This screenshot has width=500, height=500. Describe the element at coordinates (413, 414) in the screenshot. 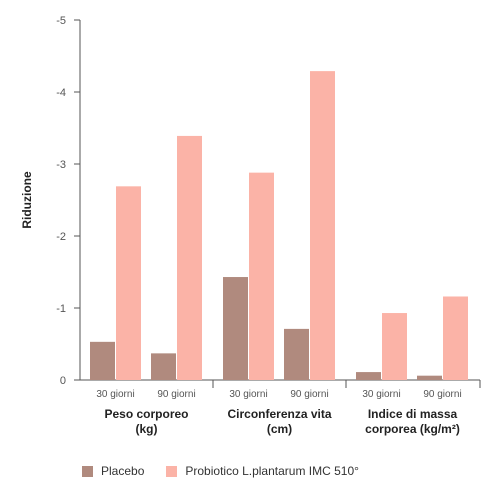

I see `group-label: Indice di massa` at that location.